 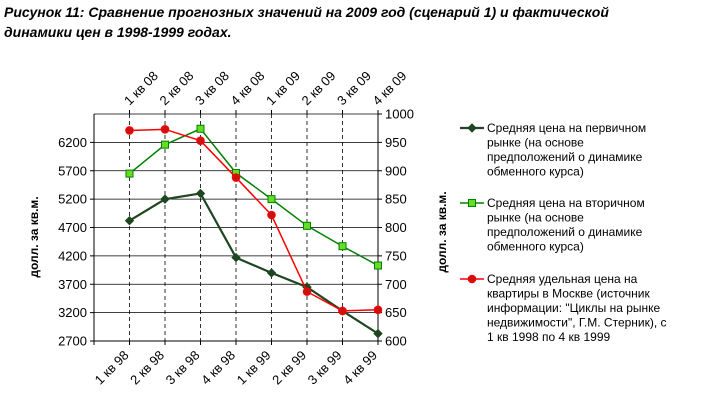 I want to click on x-tick-label-top: 2 кв 09, so click(x=319, y=88).